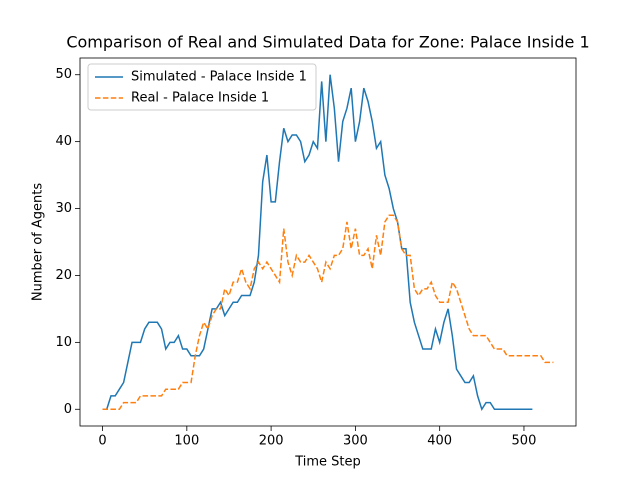 The width and height of the screenshot is (640, 480). Describe the element at coordinates (38, 242) in the screenshot. I see `y-axis-label: Number of Agents` at that location.